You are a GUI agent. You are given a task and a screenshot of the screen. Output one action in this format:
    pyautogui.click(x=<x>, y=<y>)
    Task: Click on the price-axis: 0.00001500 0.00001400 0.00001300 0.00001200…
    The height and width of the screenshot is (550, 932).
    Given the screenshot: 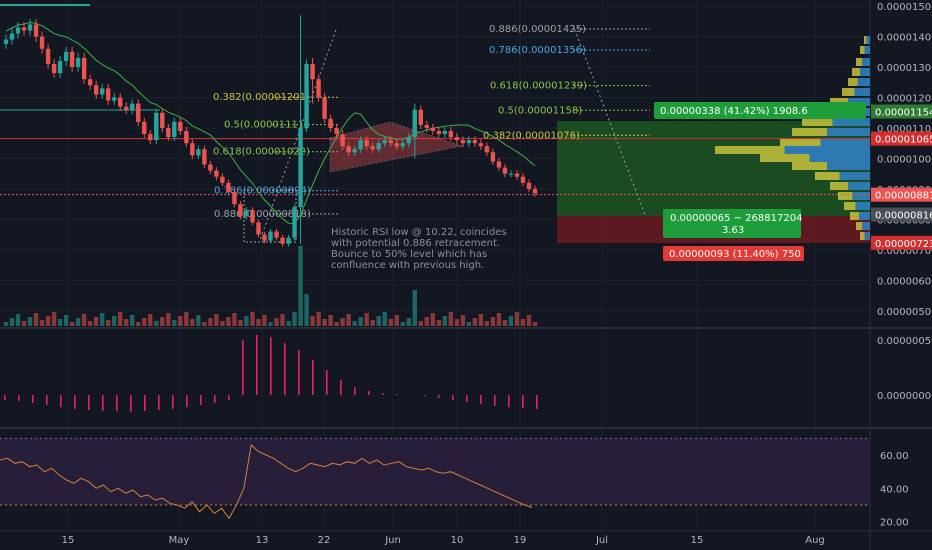 What is the action you would take?
    pyautogui.click(x=904, y=265)
    